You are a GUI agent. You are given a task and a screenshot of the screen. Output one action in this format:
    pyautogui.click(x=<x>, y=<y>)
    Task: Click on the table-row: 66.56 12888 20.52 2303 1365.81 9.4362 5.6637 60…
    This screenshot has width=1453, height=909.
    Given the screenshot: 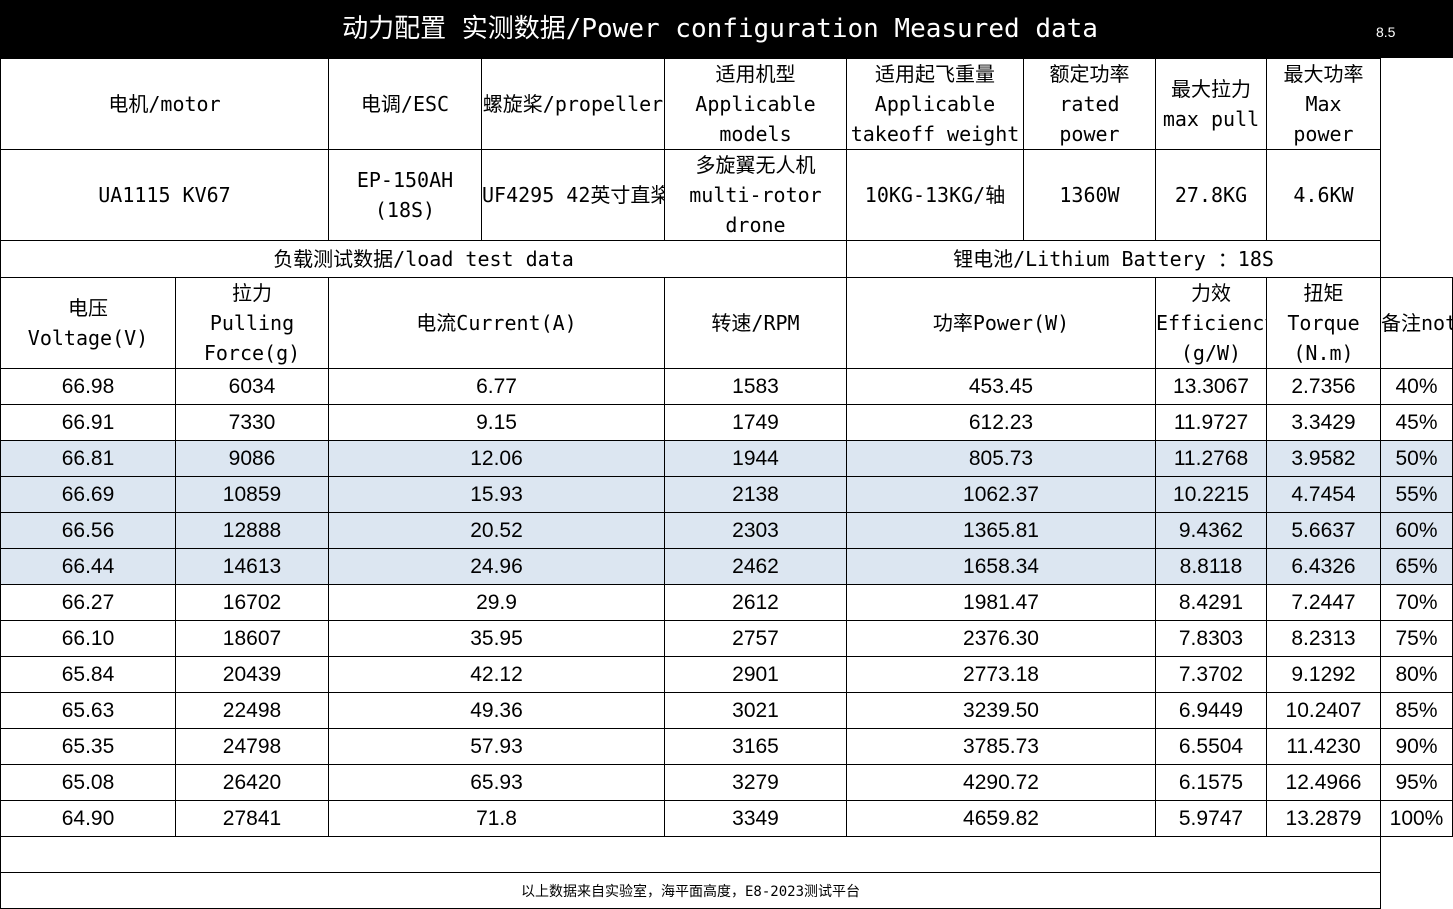 What is the action you would take?
    pyautogui.click(x=726, y=530)
    